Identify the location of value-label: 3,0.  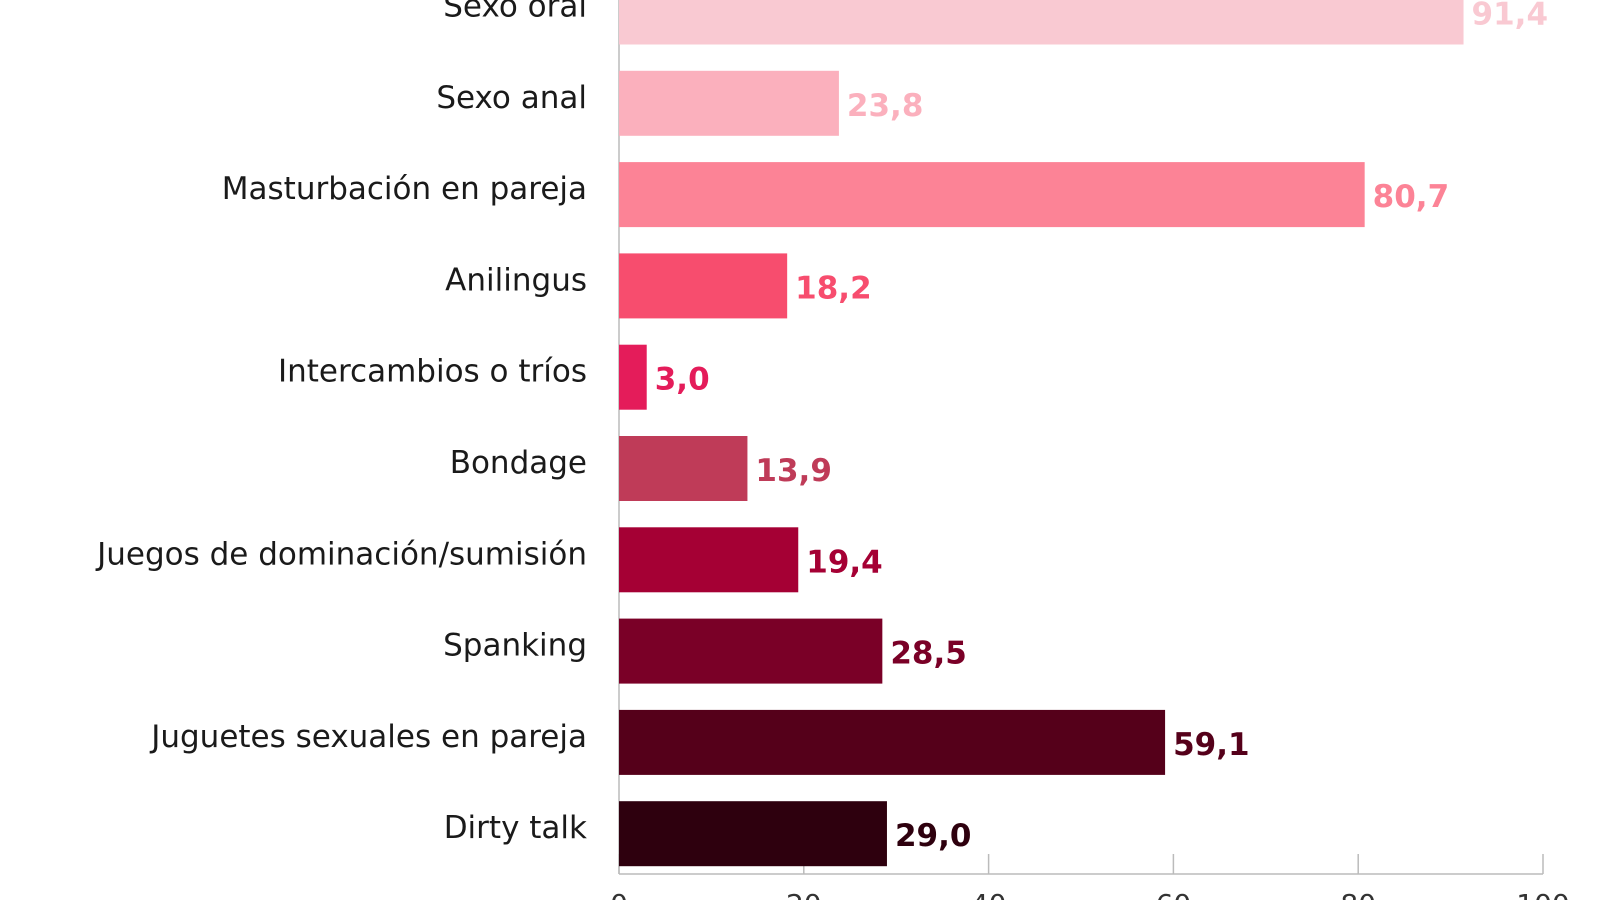
(682, 380).